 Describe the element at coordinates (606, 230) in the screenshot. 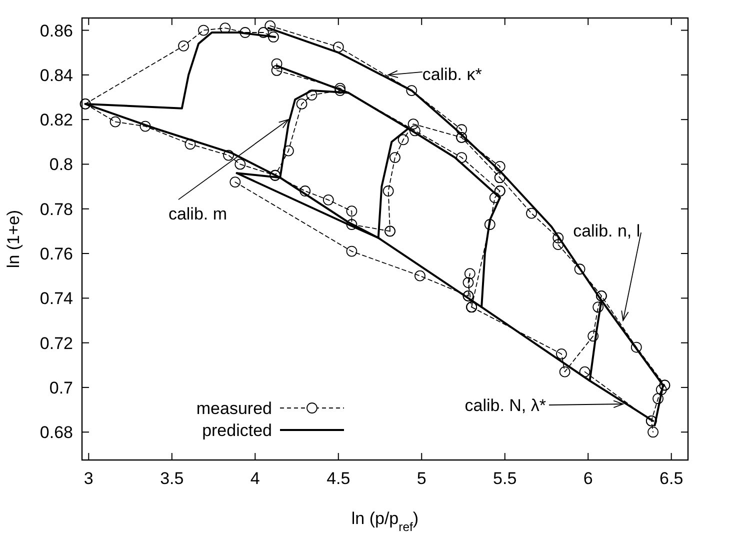

I see `annotation: calib. n, l` at that location.